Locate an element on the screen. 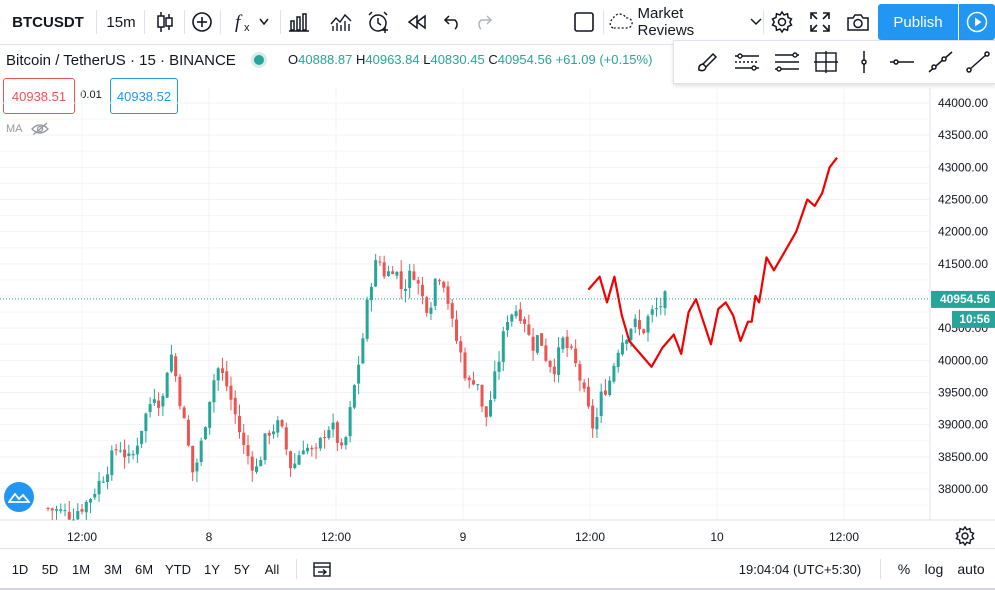  timeframe-6m: 6M is located at coordinates (144, 569).